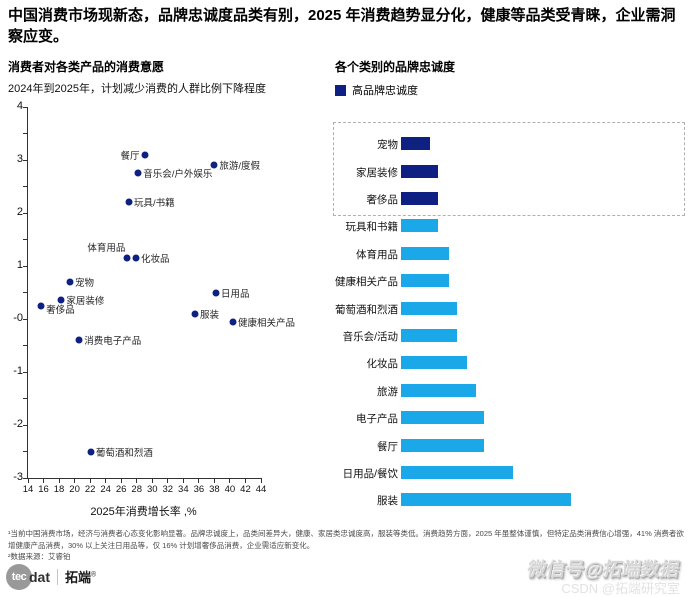 The width and height of the screenshot is (690, 597). Describe the element at coordinates (155, 260) in the screenshot. I see `scatter-point-label: 化妆品` at that location.